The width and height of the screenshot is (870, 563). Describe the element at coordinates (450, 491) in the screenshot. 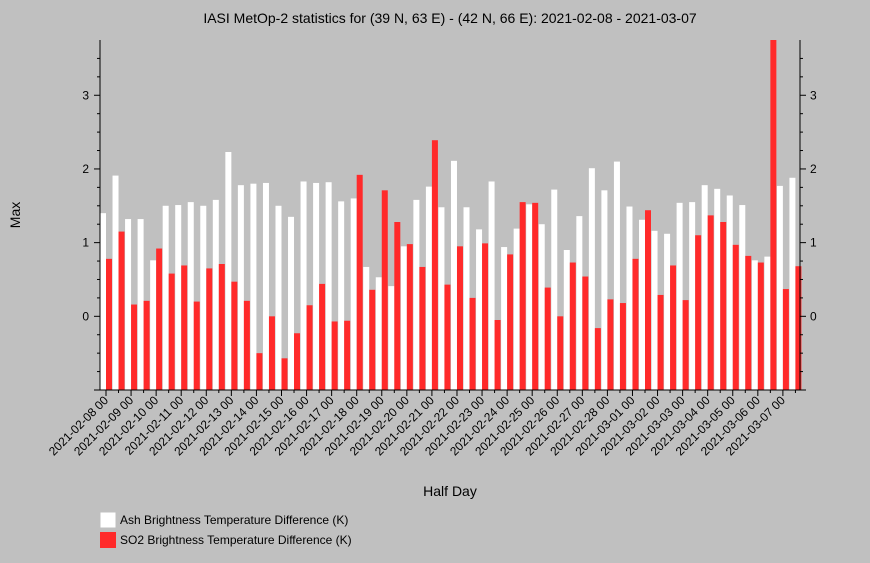

I see `x-axis-label: Half Day` at that location.